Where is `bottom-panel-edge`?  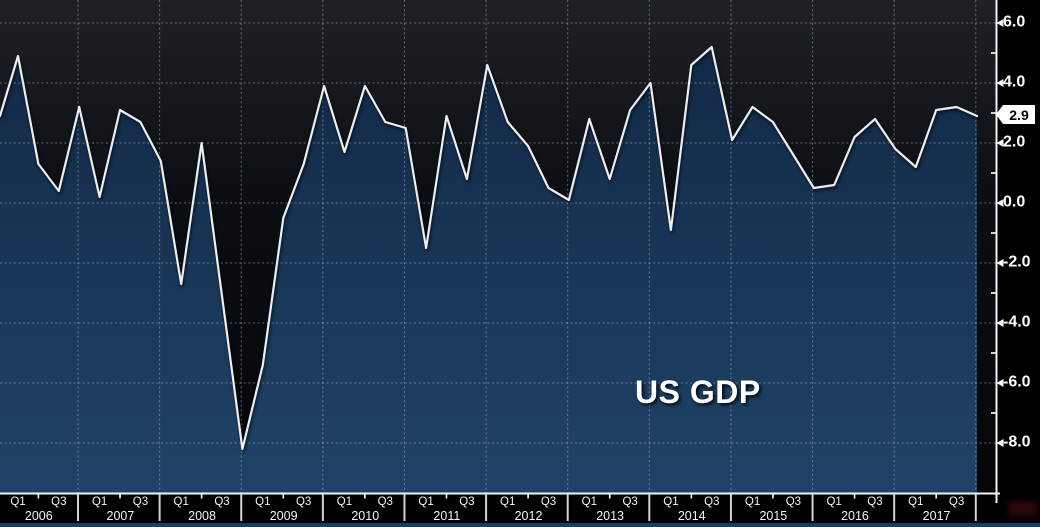
bottom-panel-edge is located at coordinates (520, 525).